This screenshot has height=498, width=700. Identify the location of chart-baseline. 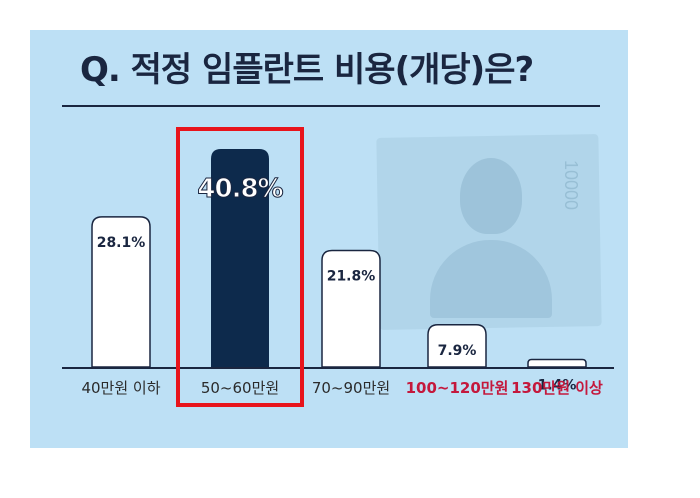
(338, 368).